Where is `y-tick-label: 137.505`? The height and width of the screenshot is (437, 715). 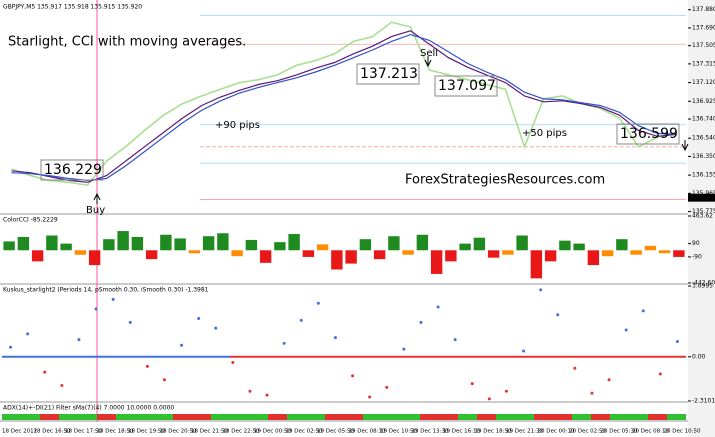 y-tick-label: 137.505 is located at coordinates (703, 45).